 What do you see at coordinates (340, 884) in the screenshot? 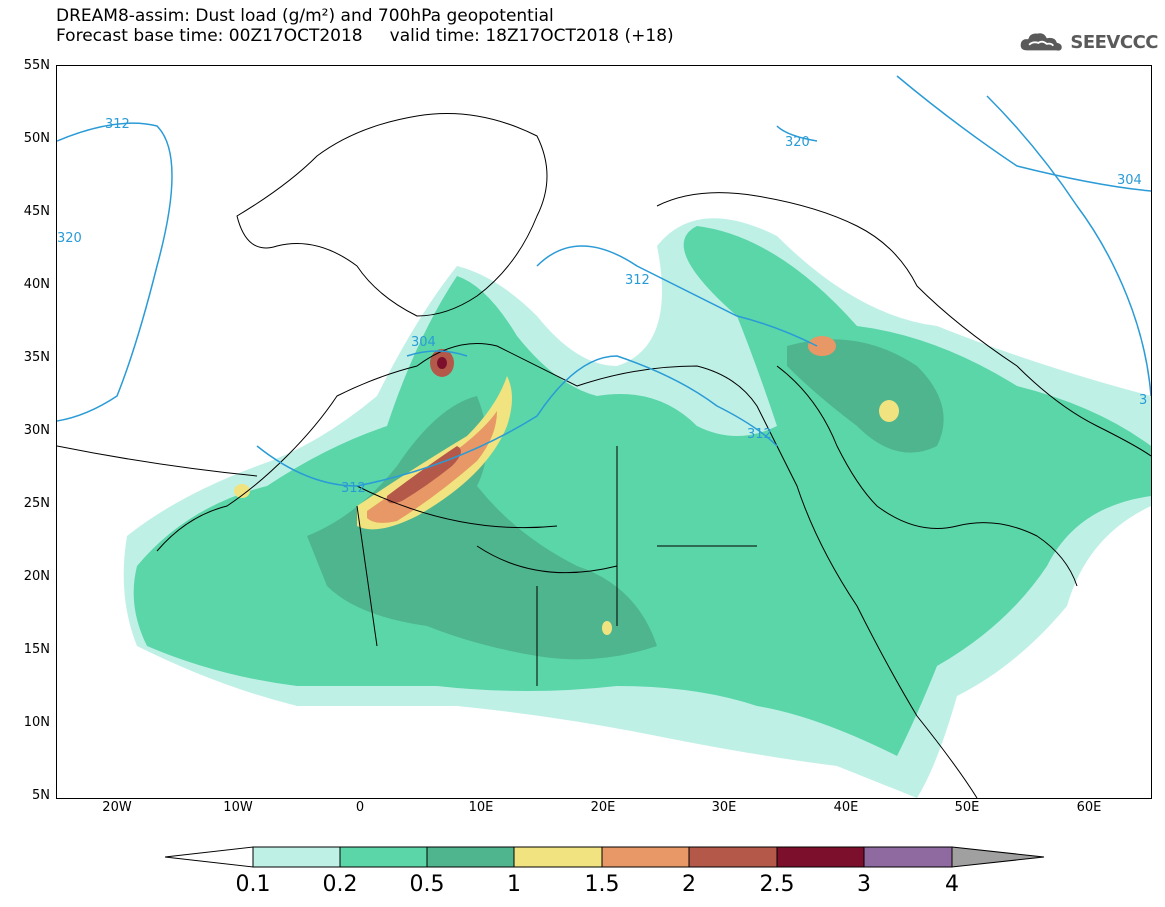
I see `colorbar-label-0-2: 0.2` at bounding box center [340, 884].